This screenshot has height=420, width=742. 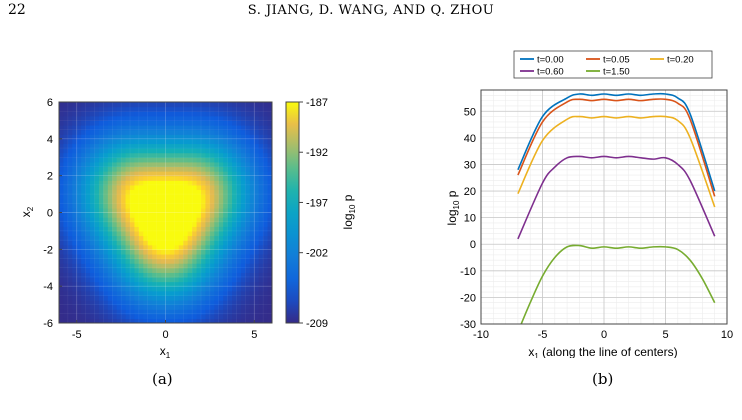 I want to click on legend-entry-label: t=0.05, so click(x=616, y=60).